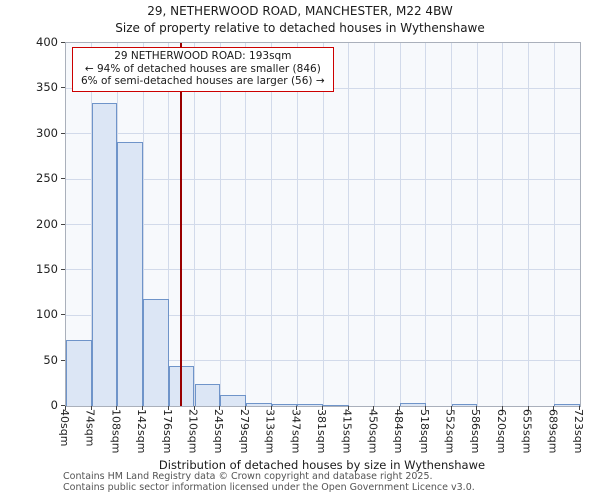 The width and height of the screenshot is (600, 500). Describe the element at coordinates (47, 42) in the screenshot. I see `y-tick-label: 400` at that location.